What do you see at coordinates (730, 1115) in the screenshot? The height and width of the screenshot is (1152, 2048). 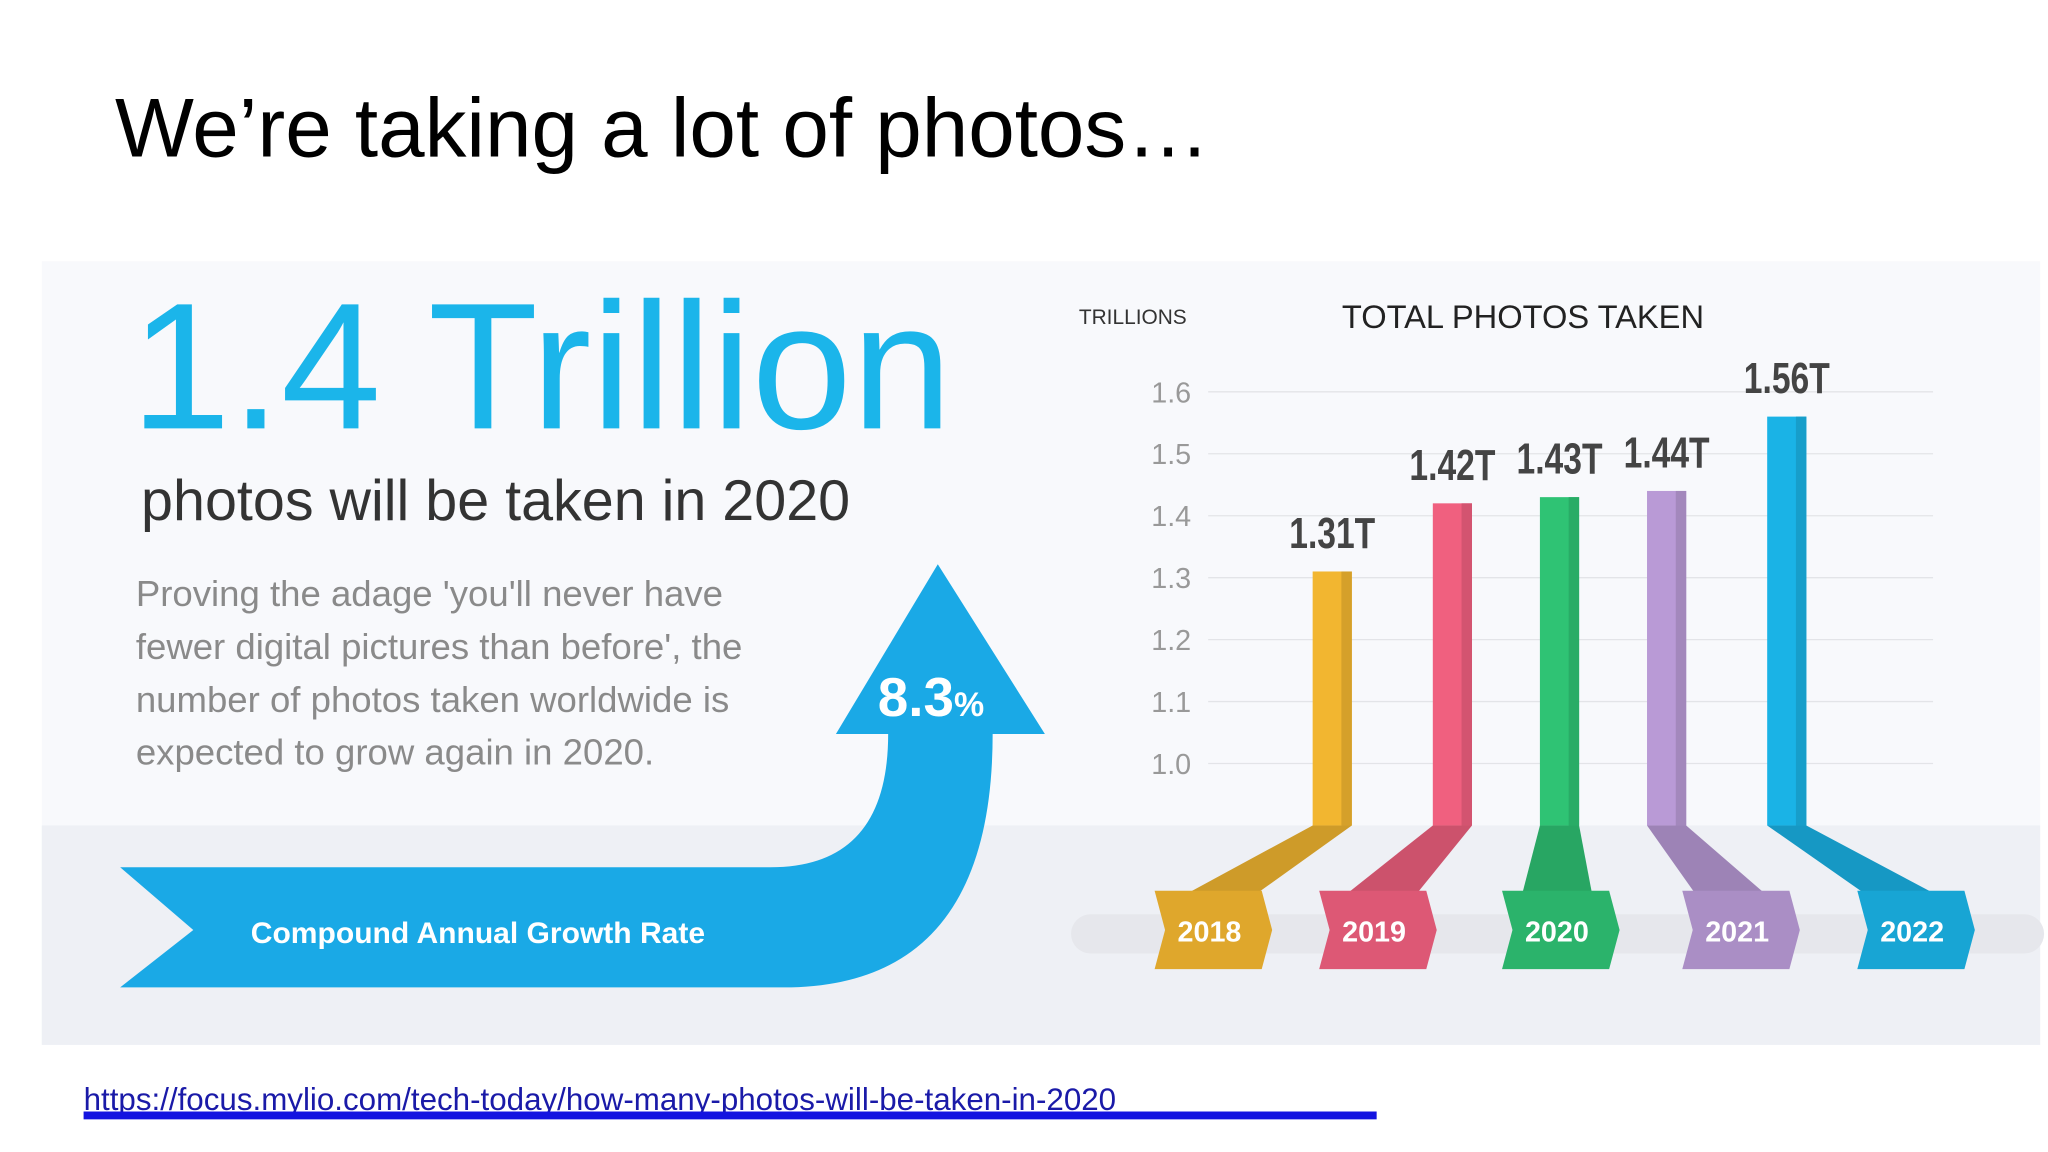 I see `link-underline` at bounding box center [730, 1115].